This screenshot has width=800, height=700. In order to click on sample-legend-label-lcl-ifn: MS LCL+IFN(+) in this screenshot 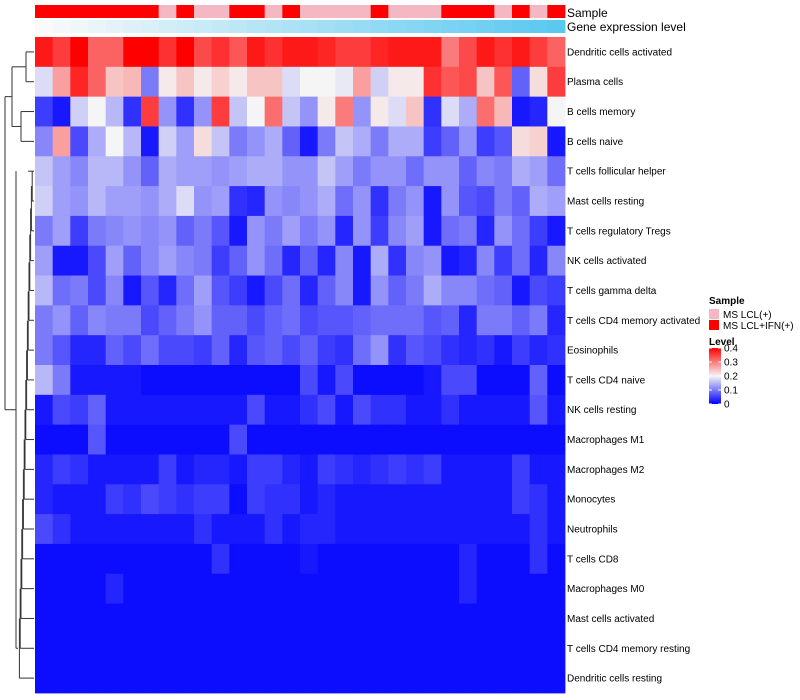, I will do `click(758, 326)`.